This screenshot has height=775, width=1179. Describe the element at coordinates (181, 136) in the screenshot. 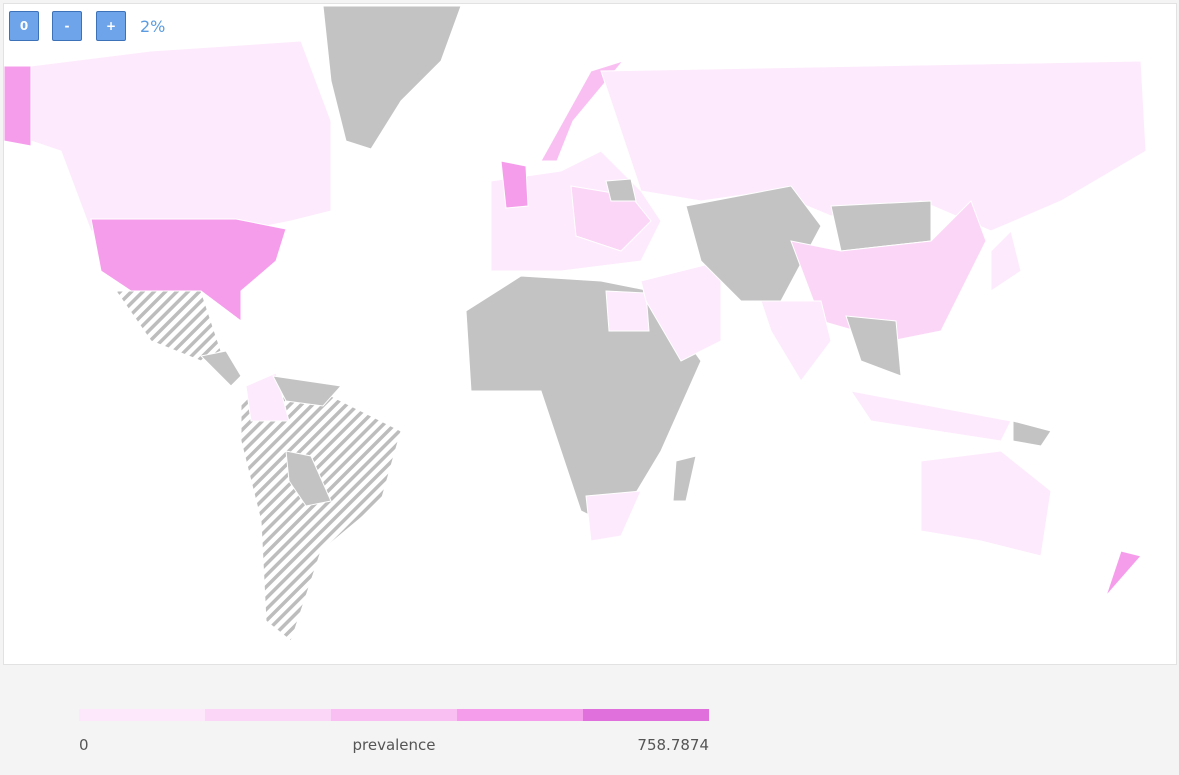

I see `canada` at that location.